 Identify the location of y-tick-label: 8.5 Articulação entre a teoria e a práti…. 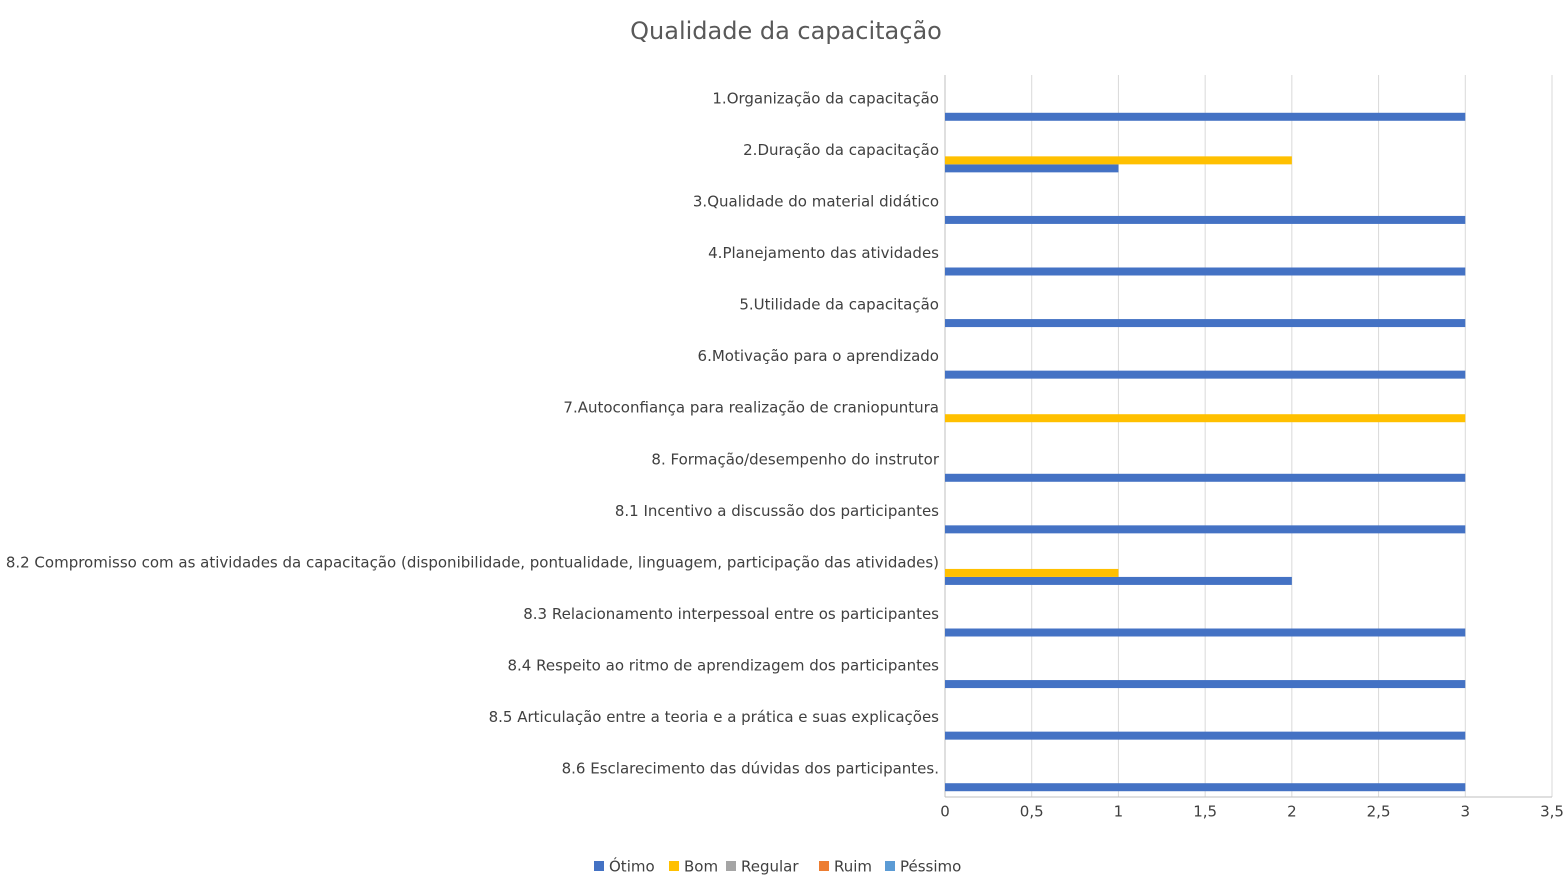
(714, 717).